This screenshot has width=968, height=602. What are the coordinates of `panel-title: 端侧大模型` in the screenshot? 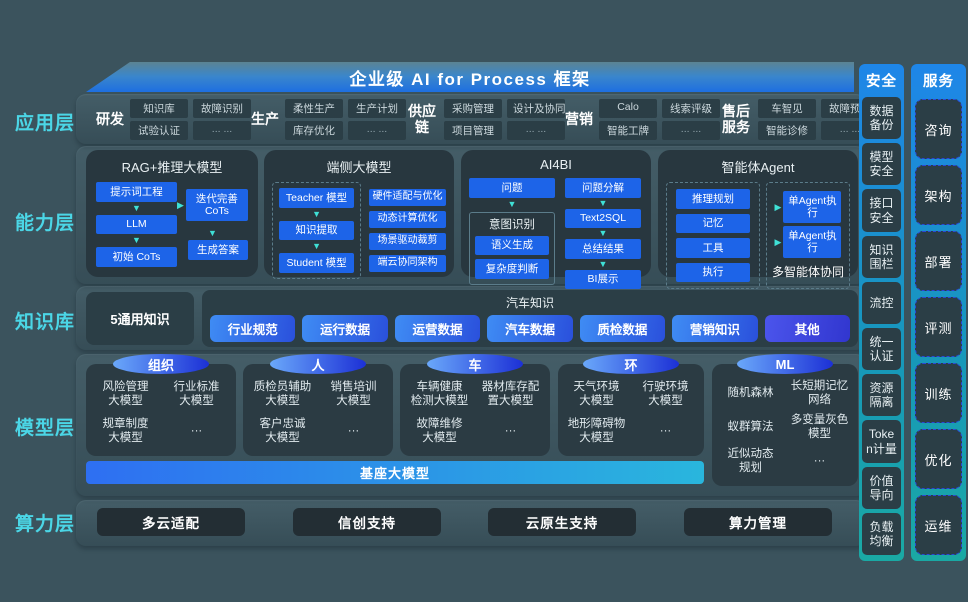 It's located at (359, 167).